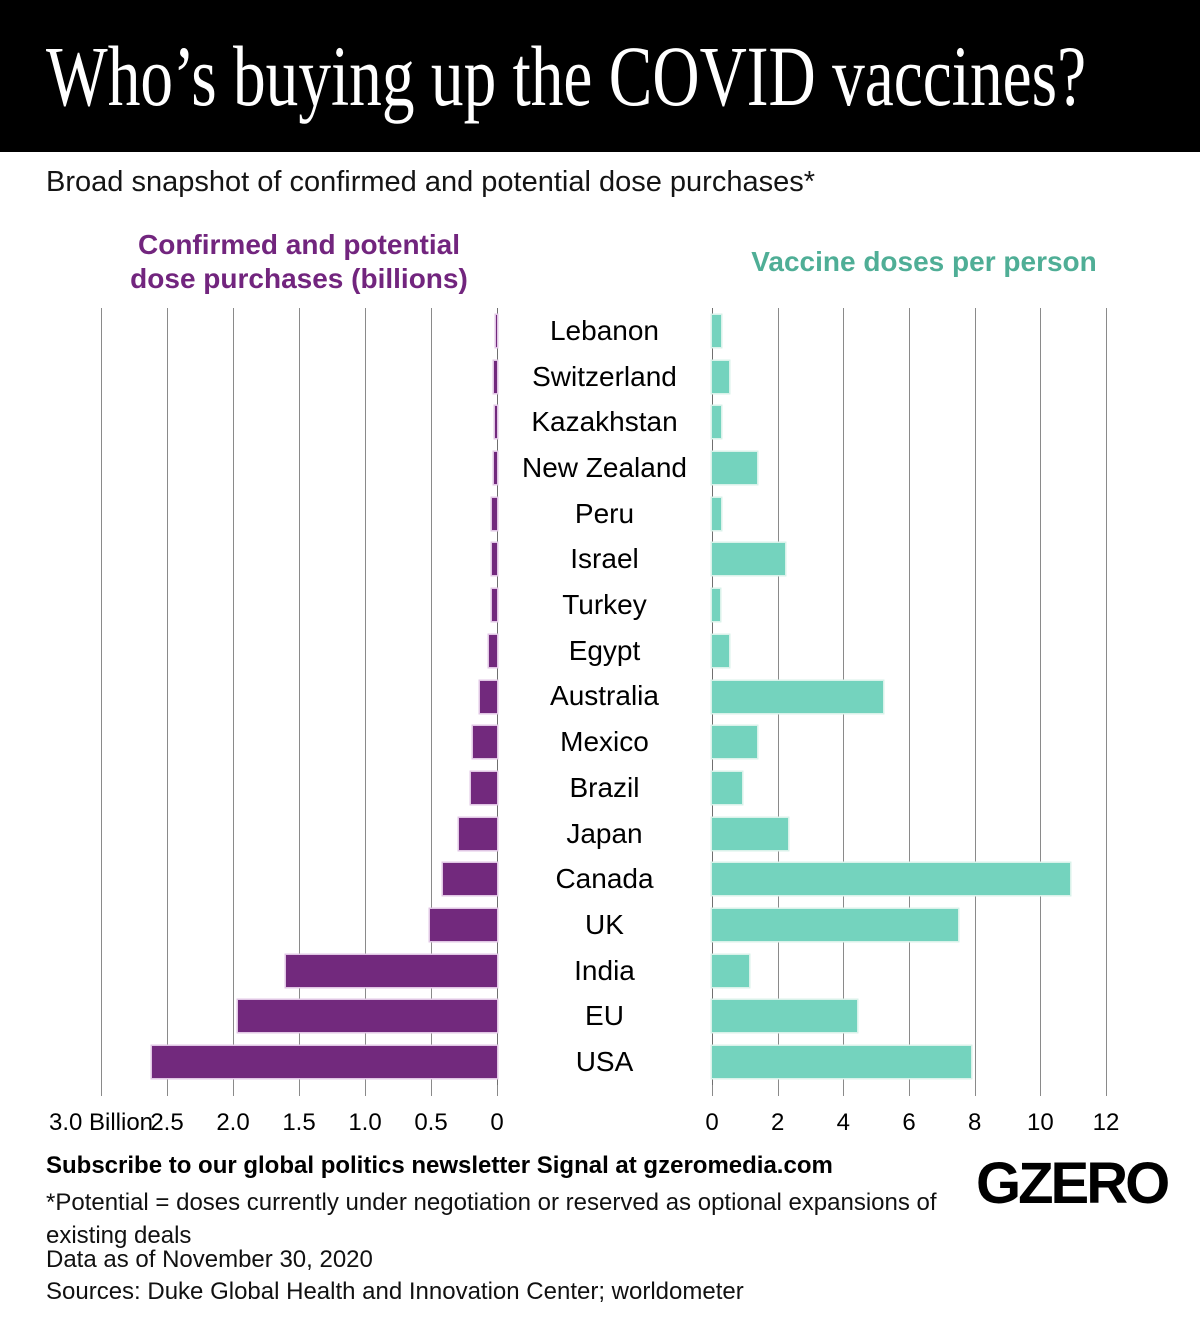 The width and height of the screenshot is (1200, 1320). I want to click on country-label-lebanon: Lebanon, so click(604, 330).